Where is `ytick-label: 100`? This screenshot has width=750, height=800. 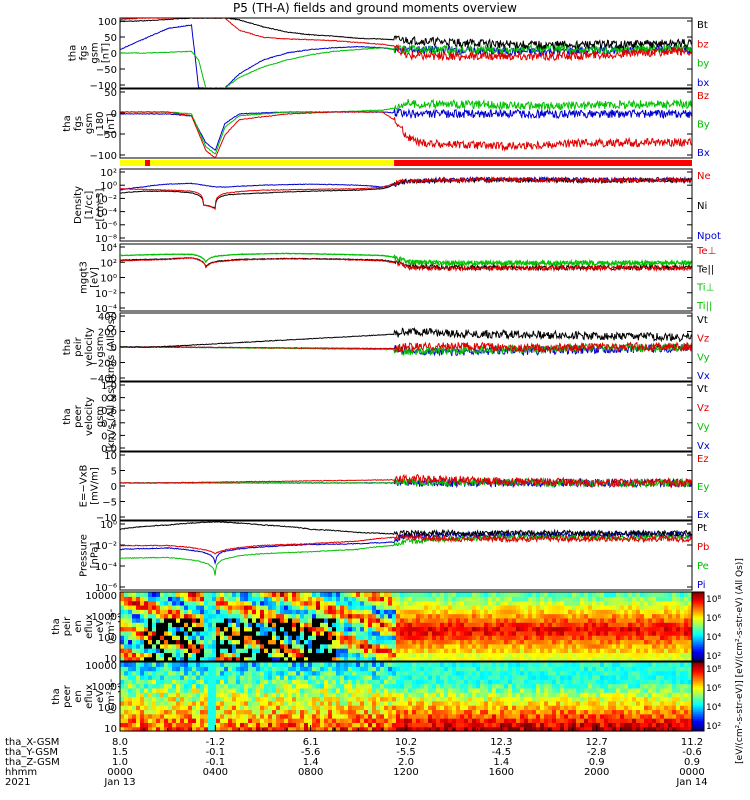 ytick-label: 100 is located at coordinates (107, 708).